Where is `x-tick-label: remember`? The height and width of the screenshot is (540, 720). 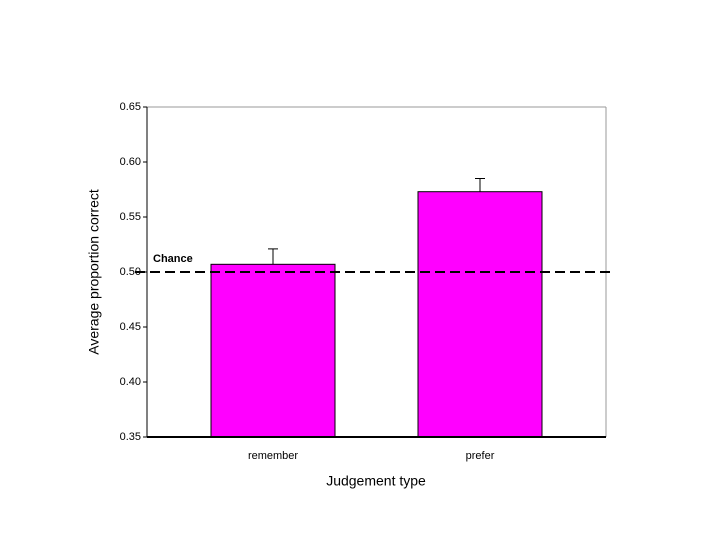
x-tick-label: remember is located at coordinates (273, 456).